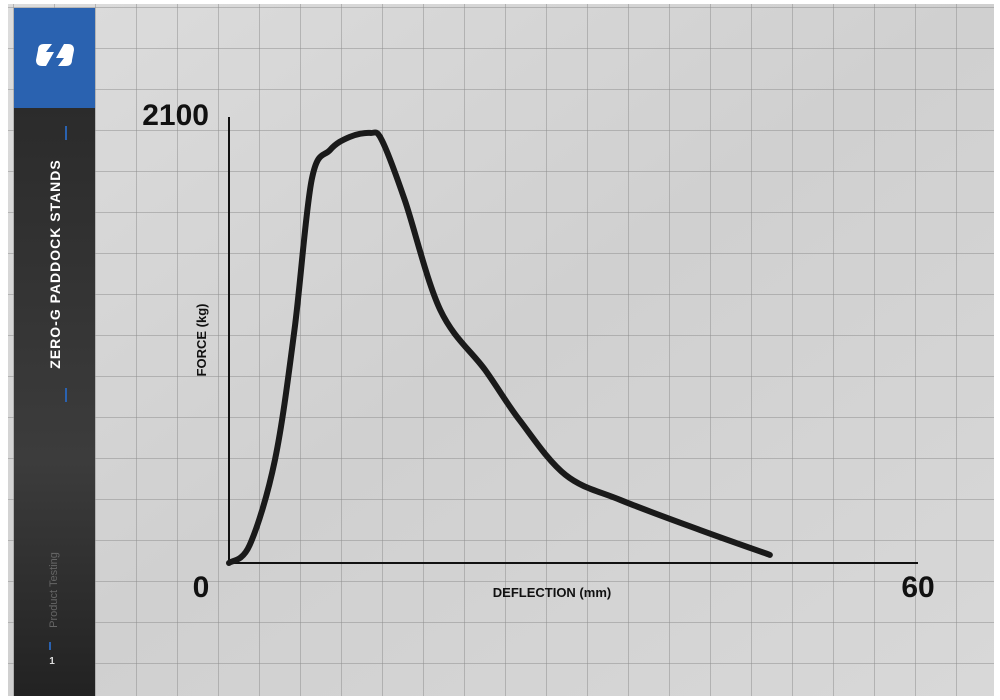 The width and height of the screenshot is (1000, 700). Describe the element at coordinates (201, 340) in the screenshot. I see `y-axis-label: FORCE (kg)` at that location.